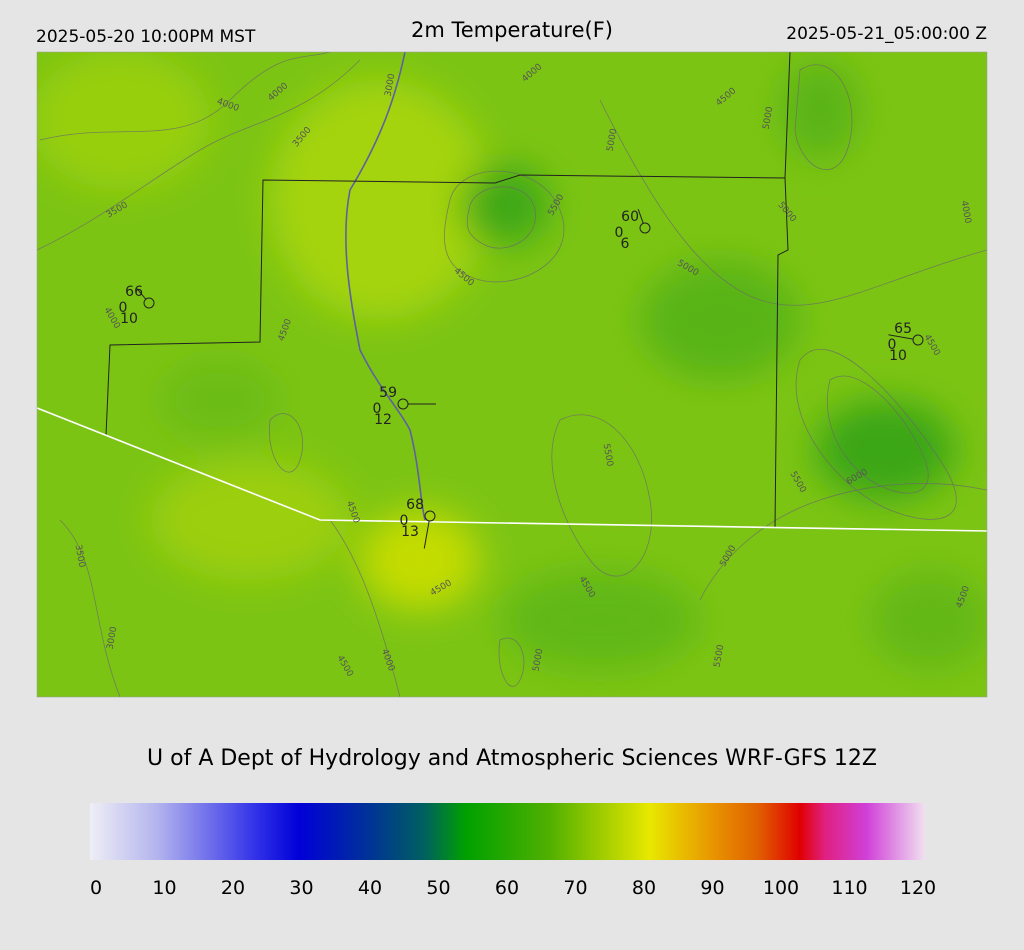  I want to click on river, so click(385, 286).